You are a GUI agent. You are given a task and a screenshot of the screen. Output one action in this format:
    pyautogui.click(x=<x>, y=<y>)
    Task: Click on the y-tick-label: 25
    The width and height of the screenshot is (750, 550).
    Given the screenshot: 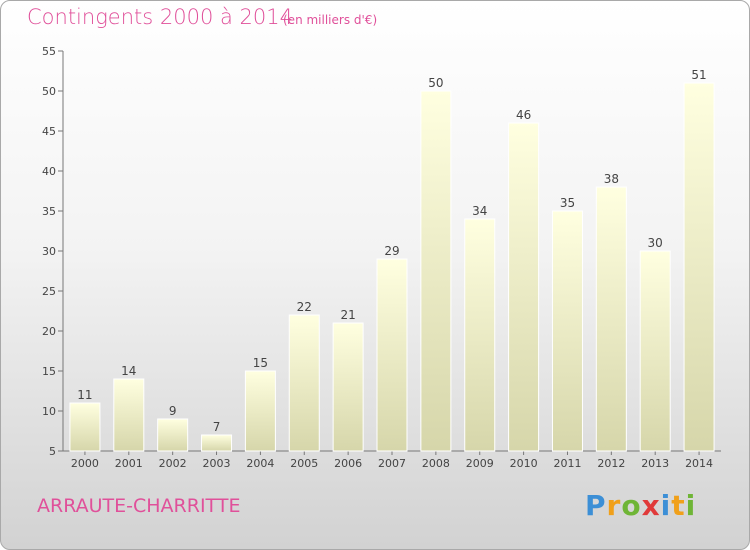 What is the action you would take?
    pyautogui.click(x=49, y=291)
    